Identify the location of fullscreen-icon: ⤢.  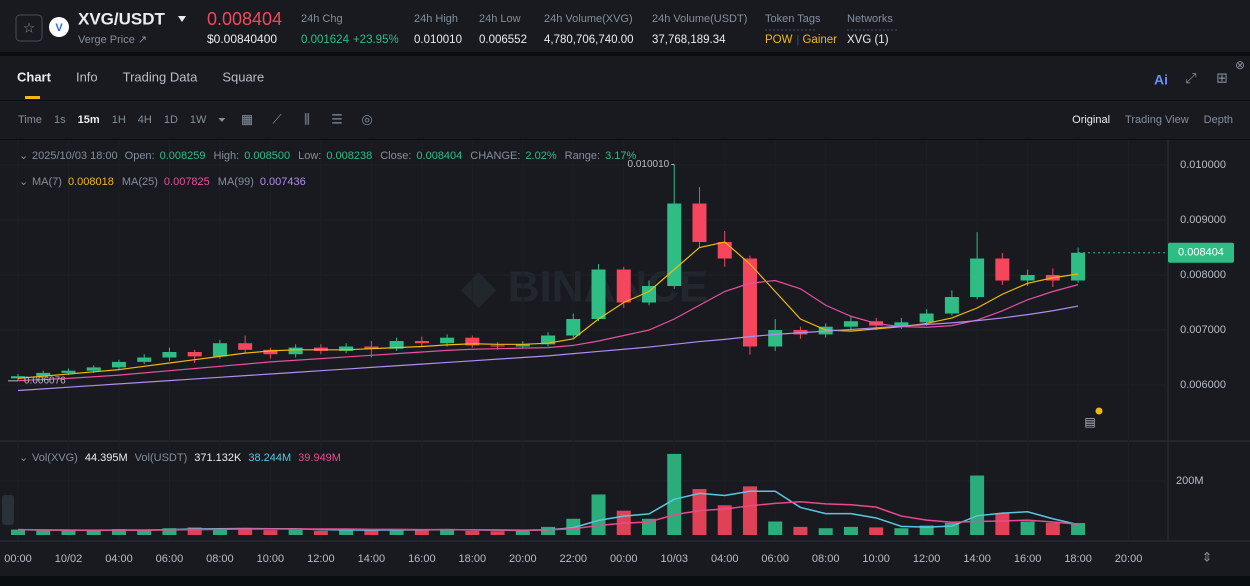
(1190, 78).